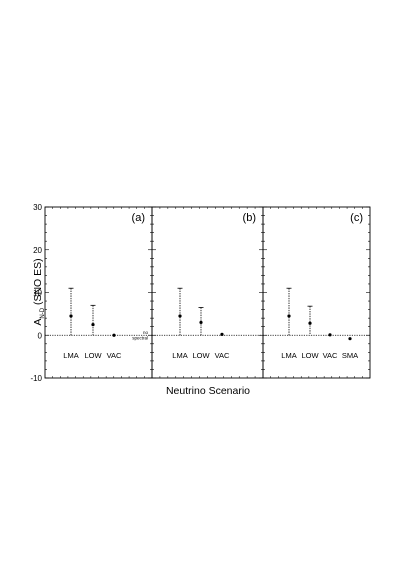 The height and width of the screenshot is (588, 415). I want to click on y-tick-label: 30, so click(37, 207).